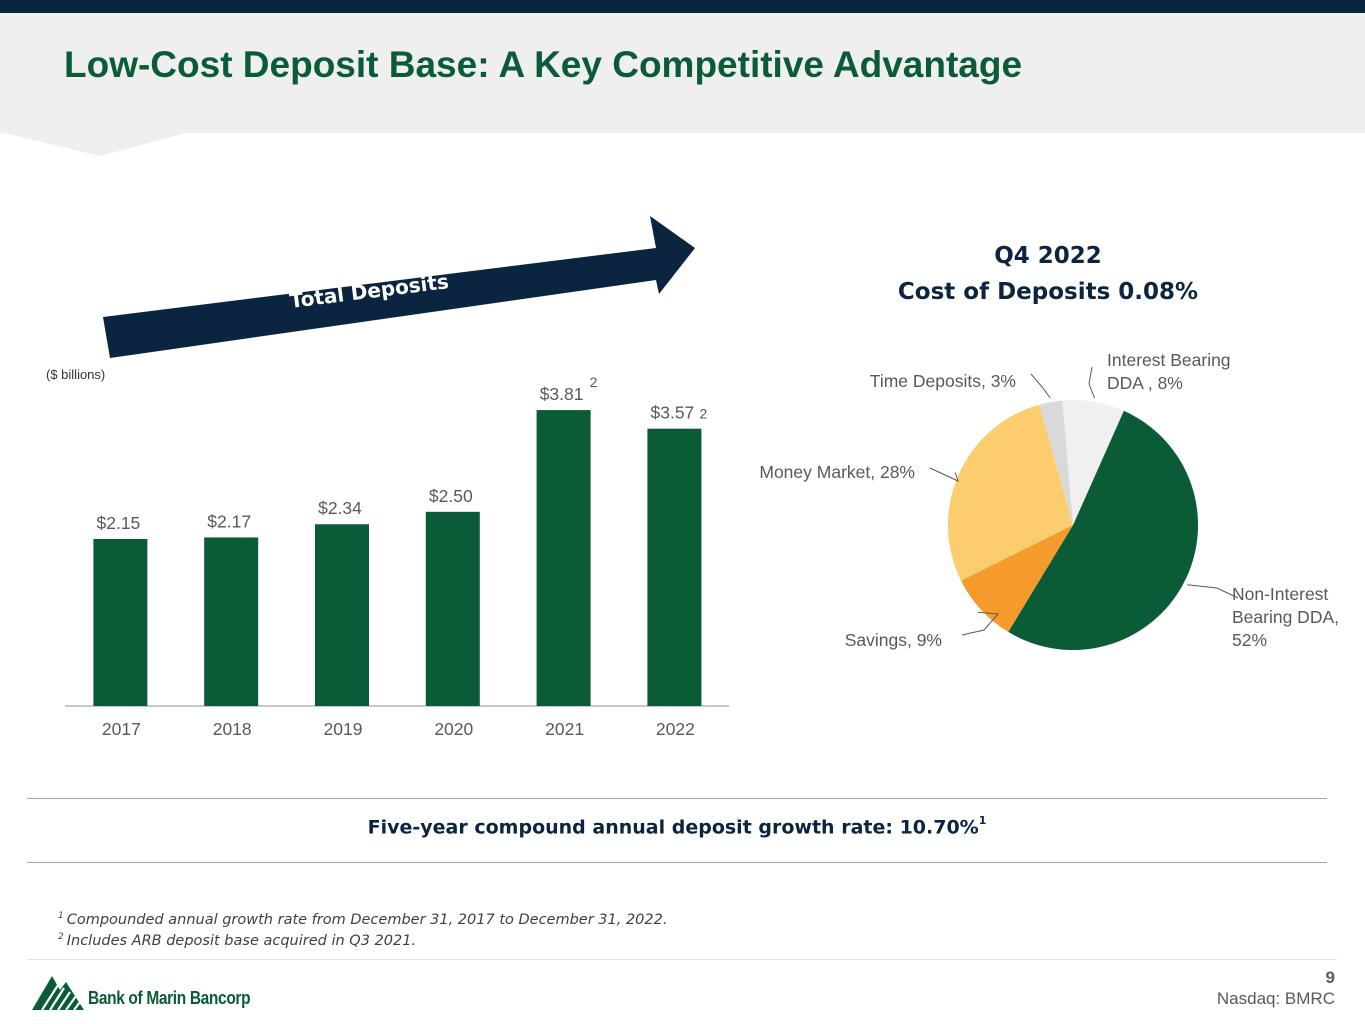 This screenshot has width=1365, height=1024. I want to click on top-bar, so click(682, 6).